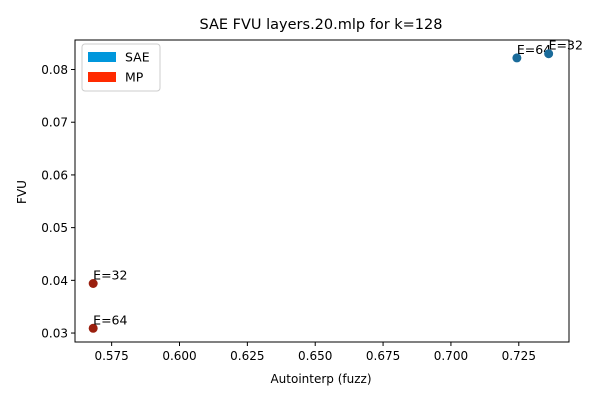 The width and height of the screenshot is (600, 400). What do you see at coordinates (315, 356) in the screenshot?
I see `x-tick-label: 0.650` at bounding box center [315, 356].